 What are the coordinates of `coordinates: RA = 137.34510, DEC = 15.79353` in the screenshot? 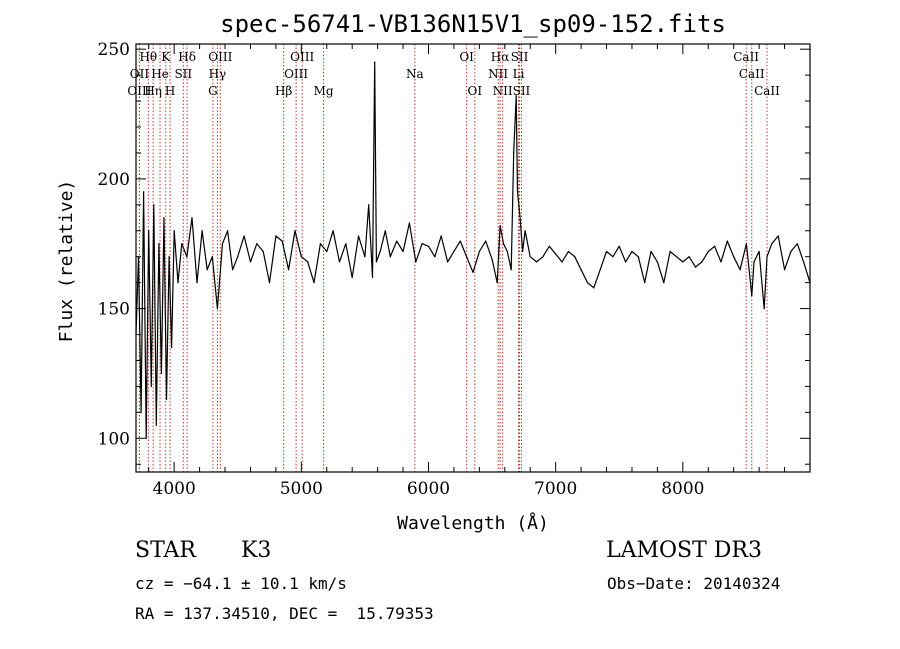 It's located at (284, 613).